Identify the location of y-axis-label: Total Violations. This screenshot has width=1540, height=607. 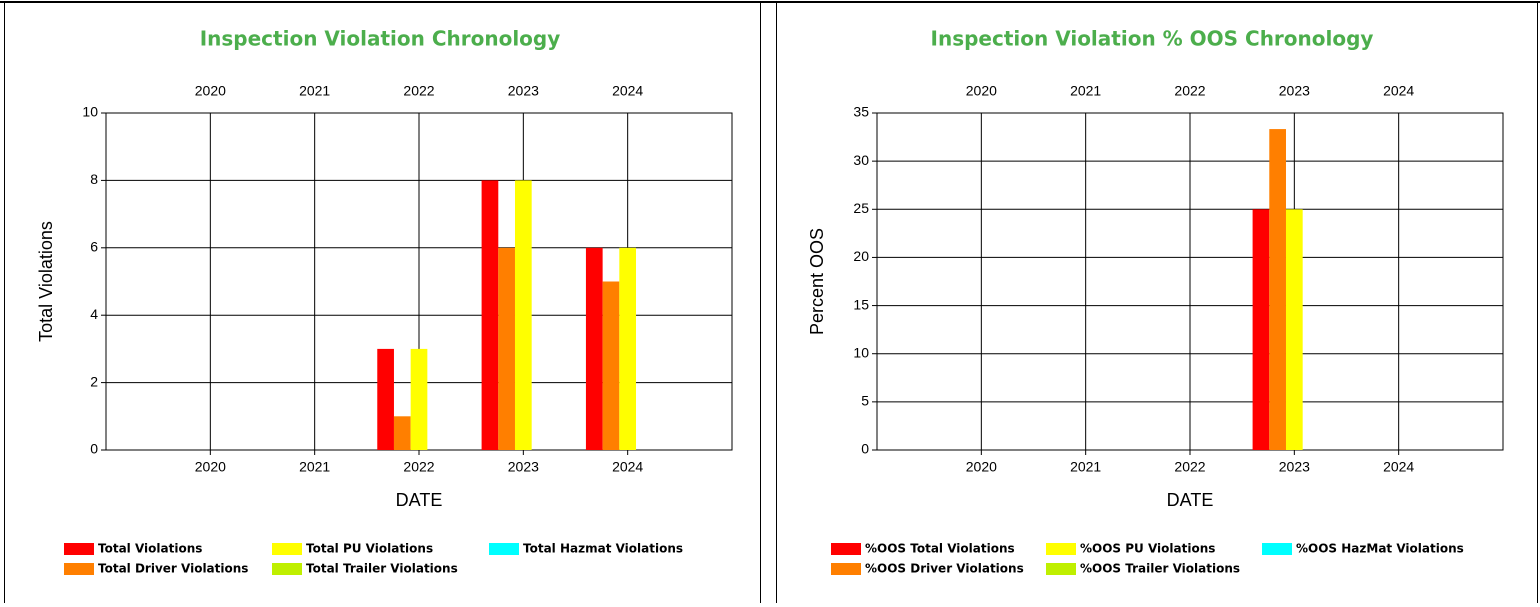
(46, 281).